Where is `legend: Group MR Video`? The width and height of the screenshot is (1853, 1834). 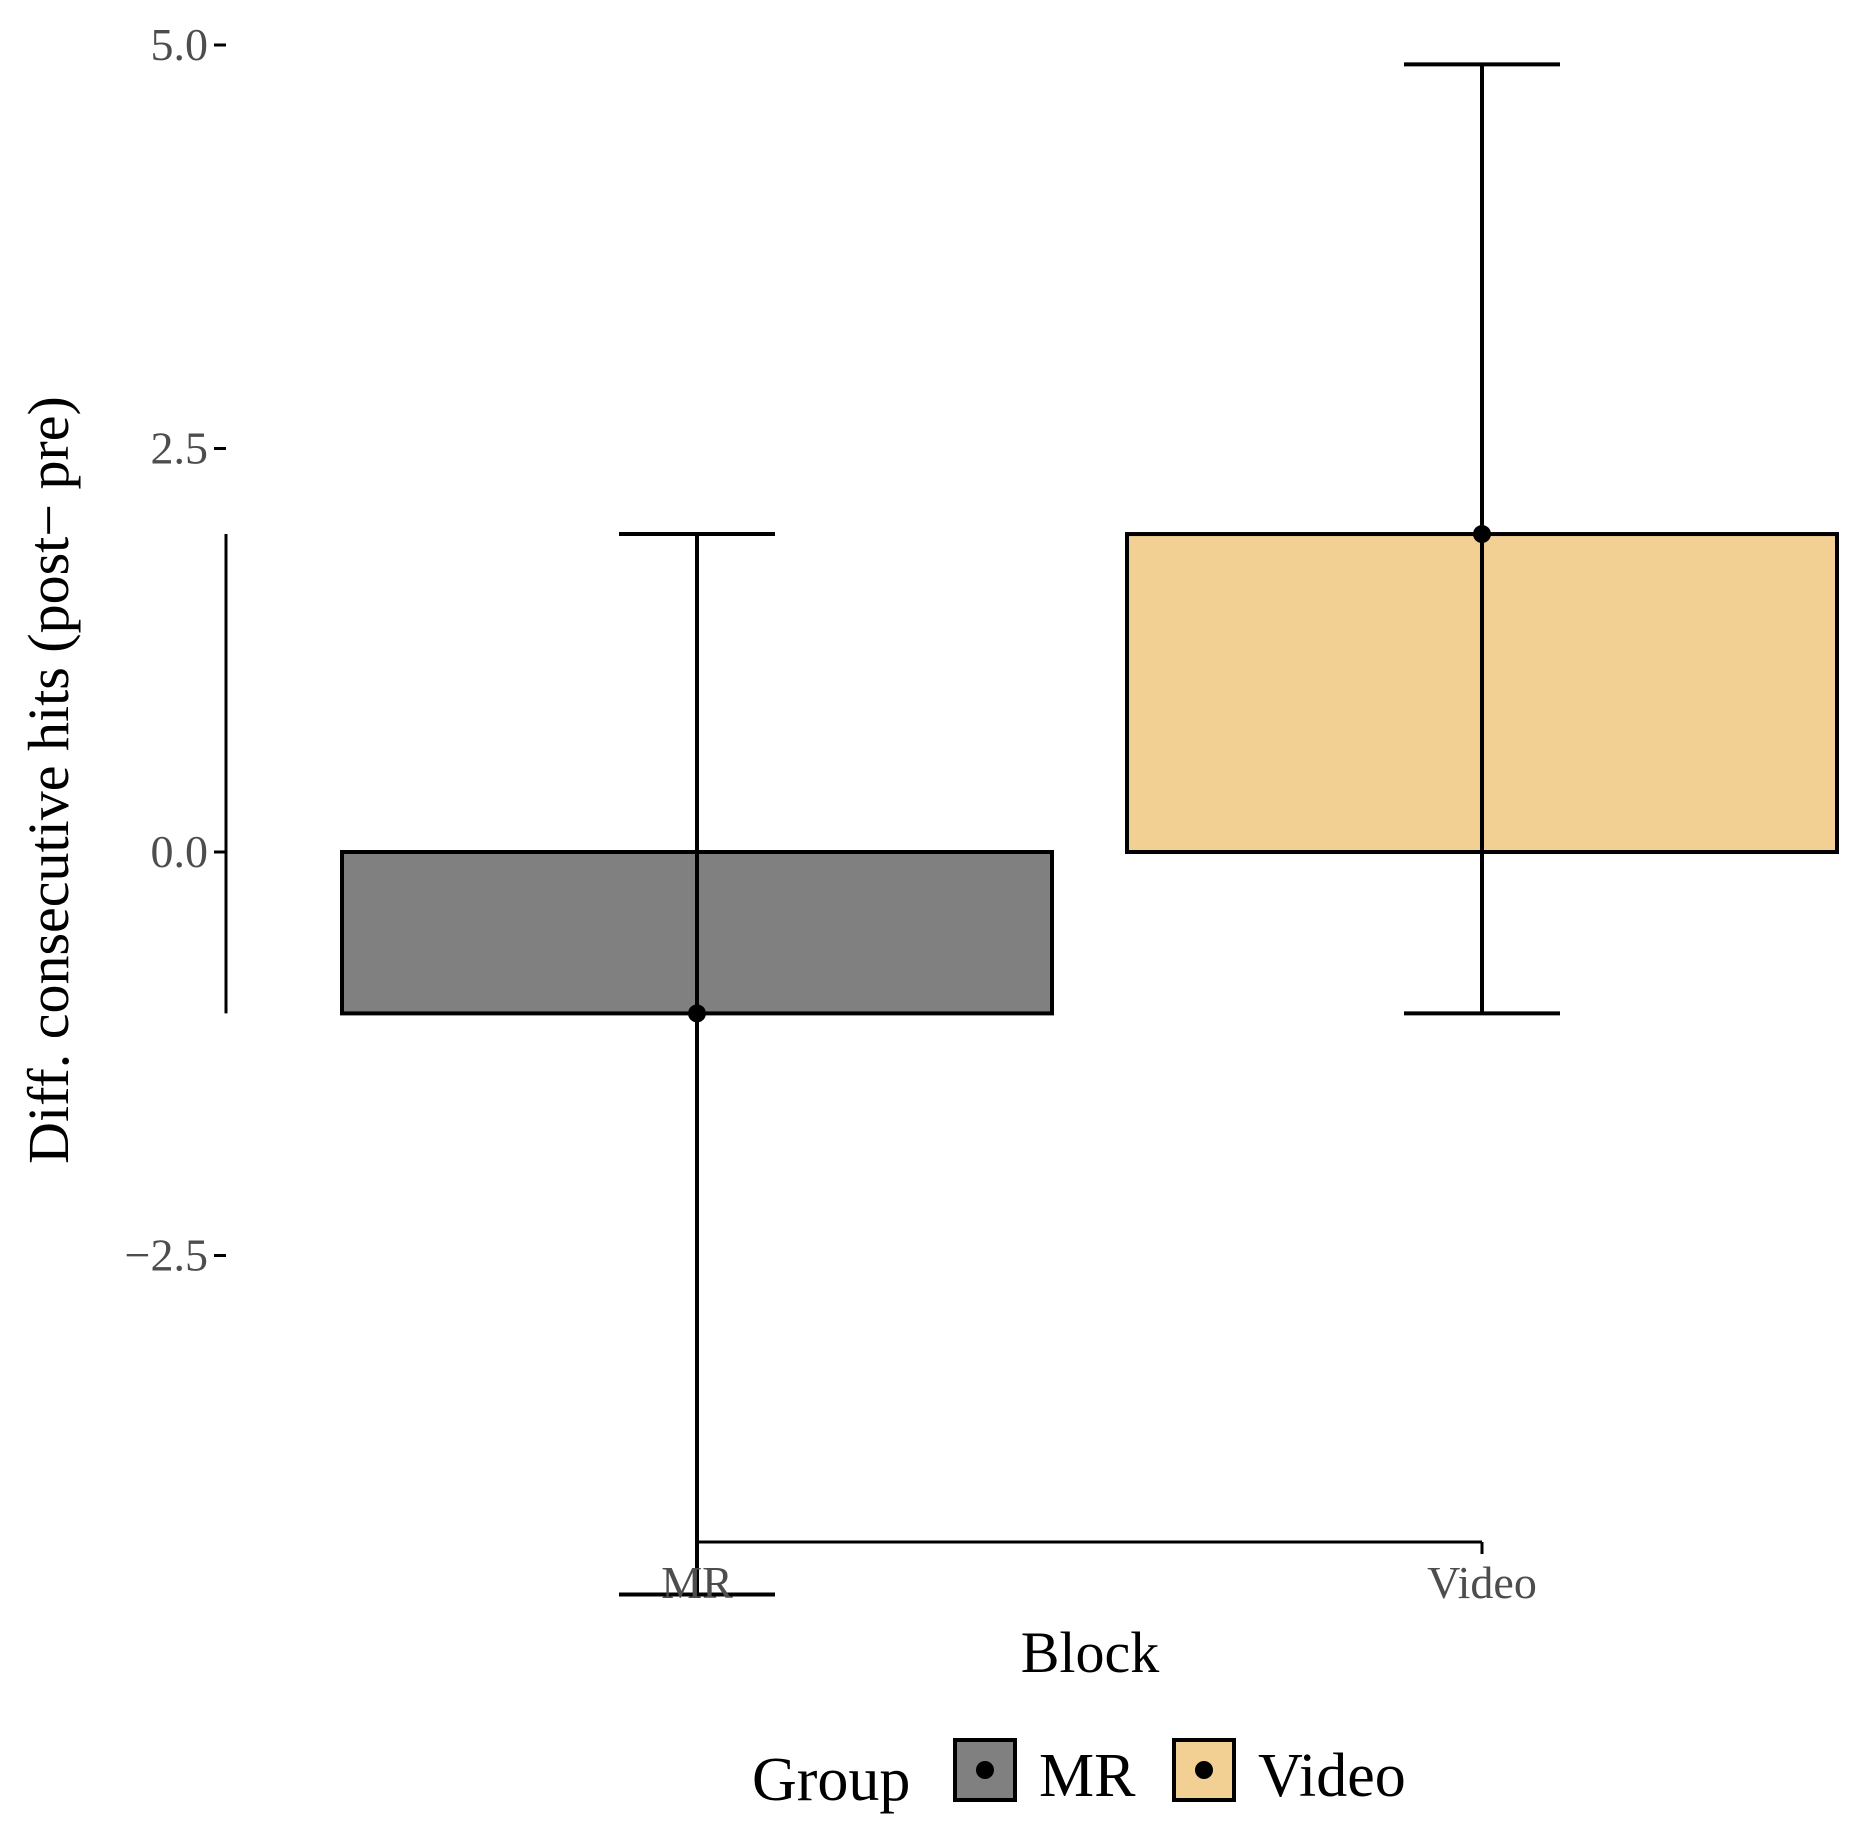 legend: Group MR Video is located at coordinates (1079, 1776).